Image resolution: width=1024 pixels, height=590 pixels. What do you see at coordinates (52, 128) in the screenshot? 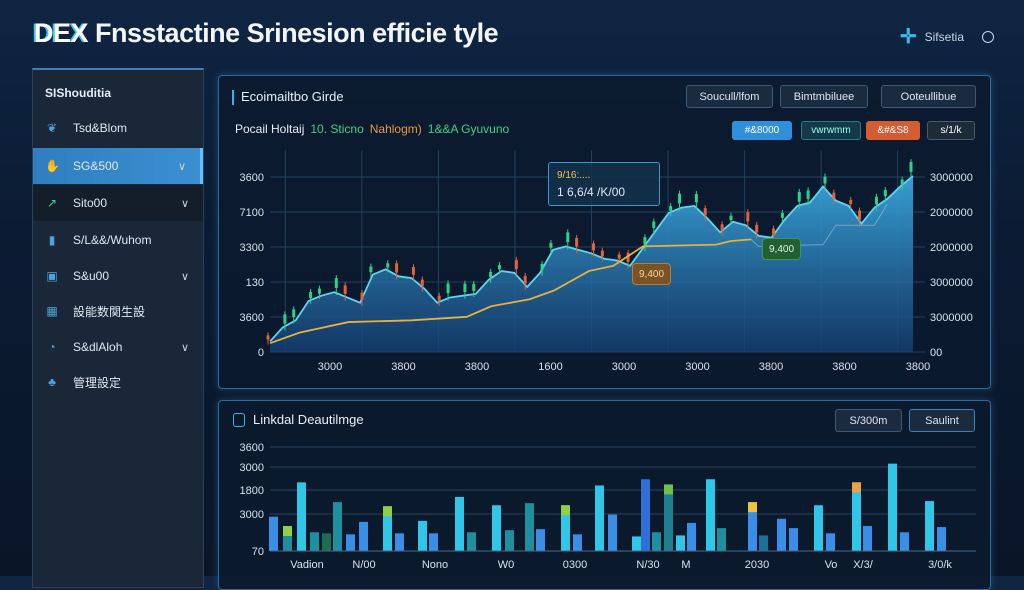
I see `leaf-icon: ❦` at bounding box center [52, 128].